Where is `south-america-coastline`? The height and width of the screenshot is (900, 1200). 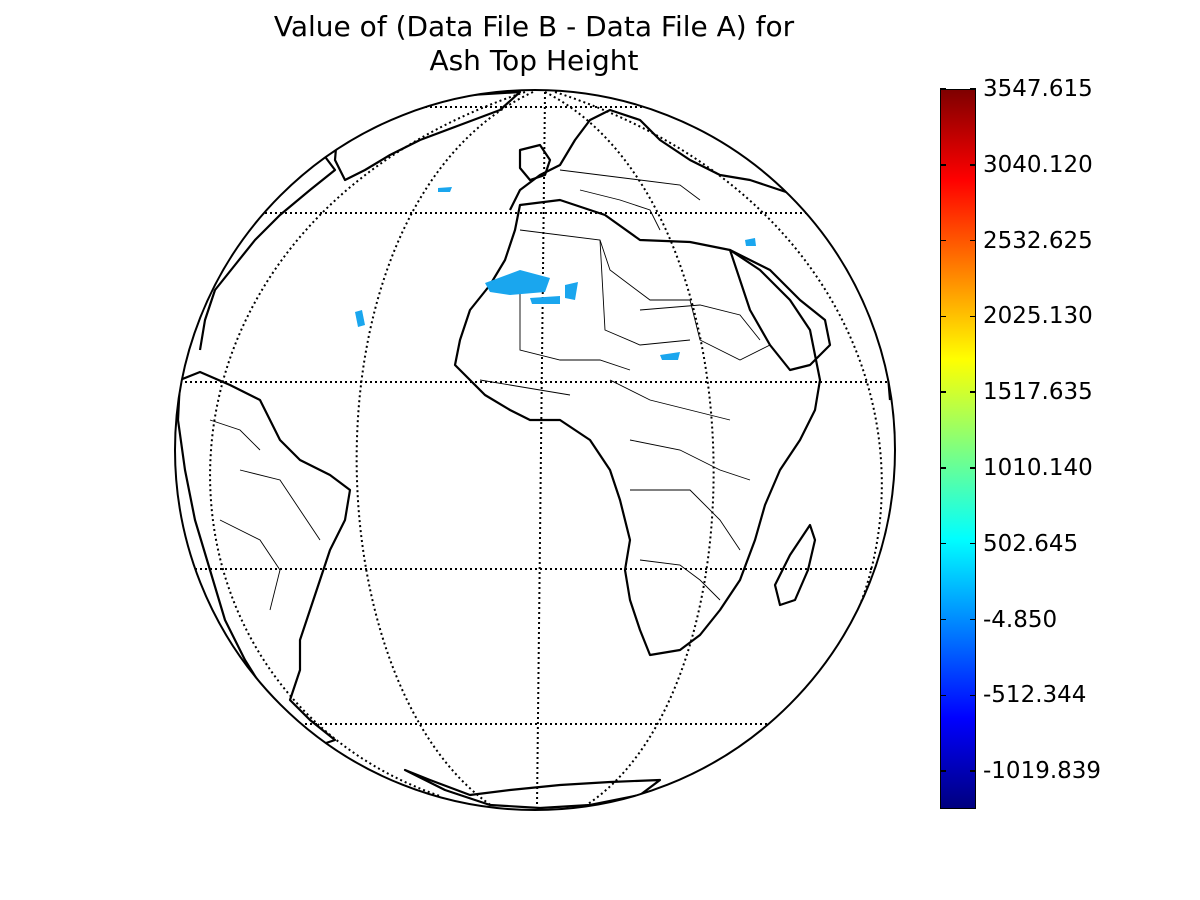
south-america-coastline is located at coordinates (264, 558).